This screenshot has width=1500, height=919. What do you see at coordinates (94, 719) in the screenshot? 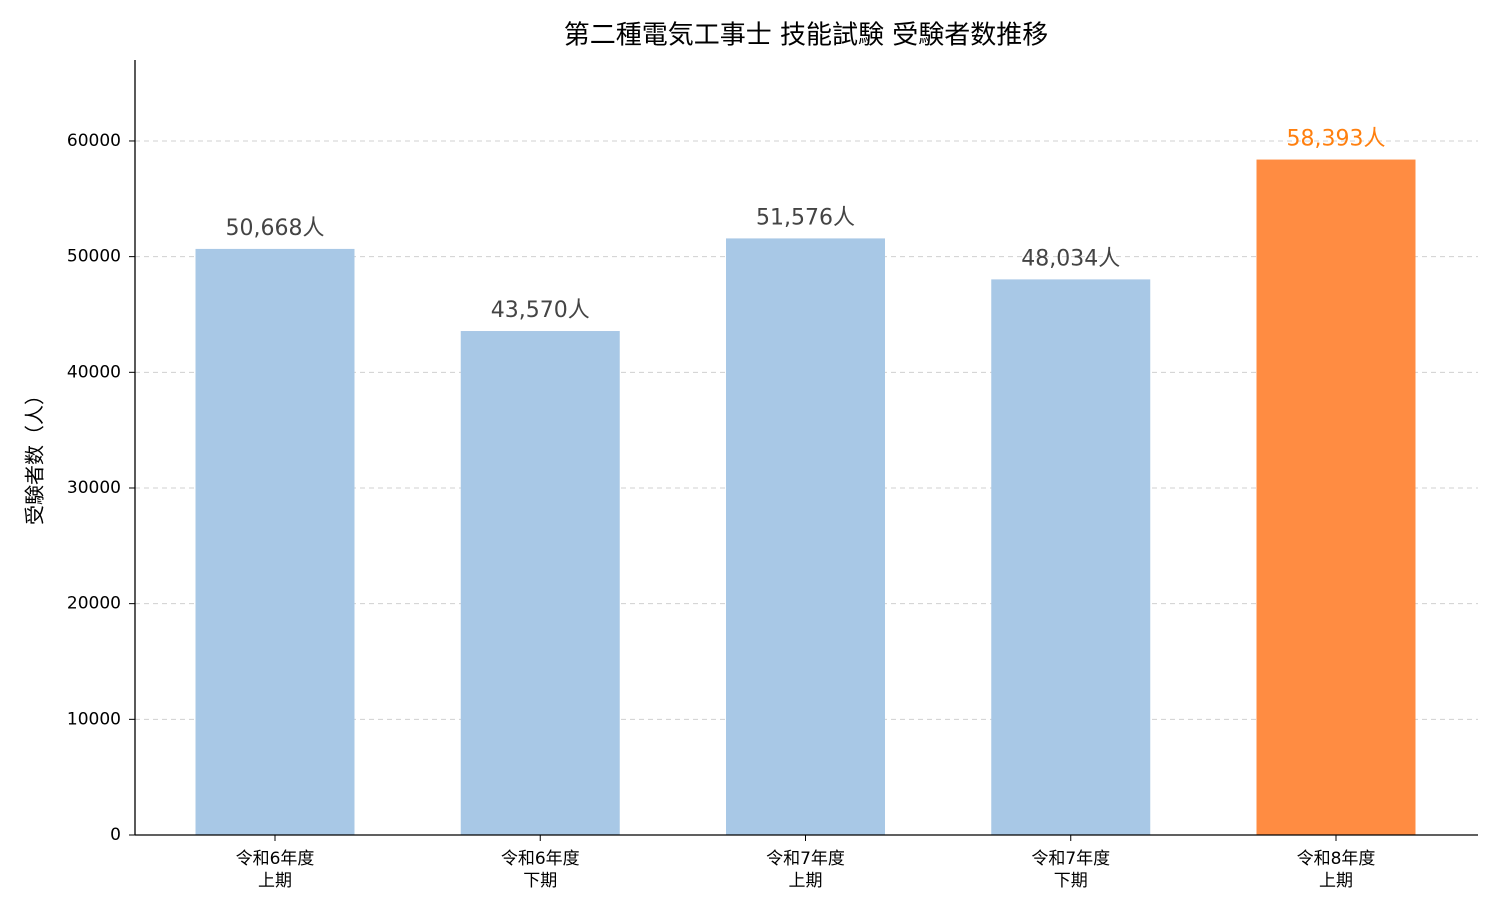
I see `y-tick-label: 10000` at bounding box center [94, 719].